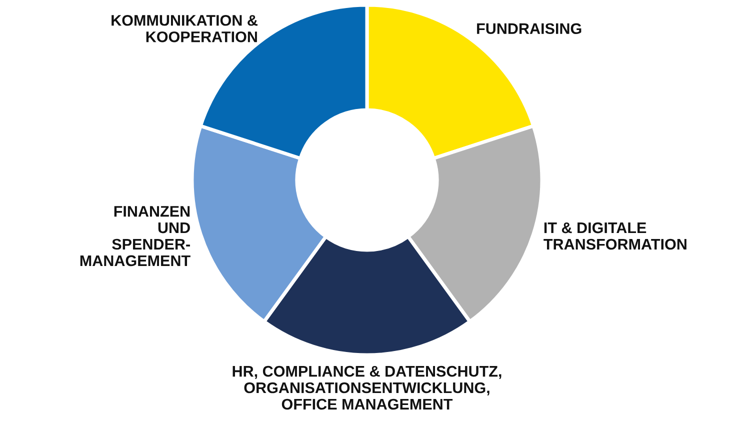 The image size is (737, 441). What do you see at coordinates (367, 388) in the screenshot?
I see `slice-label: HR, COMPLIANCE & DATENSCHUTZ, ORGANISATIONSENTWICKLUNG, OFFICE MANAGEMENT` at bounding box center [367, 388].